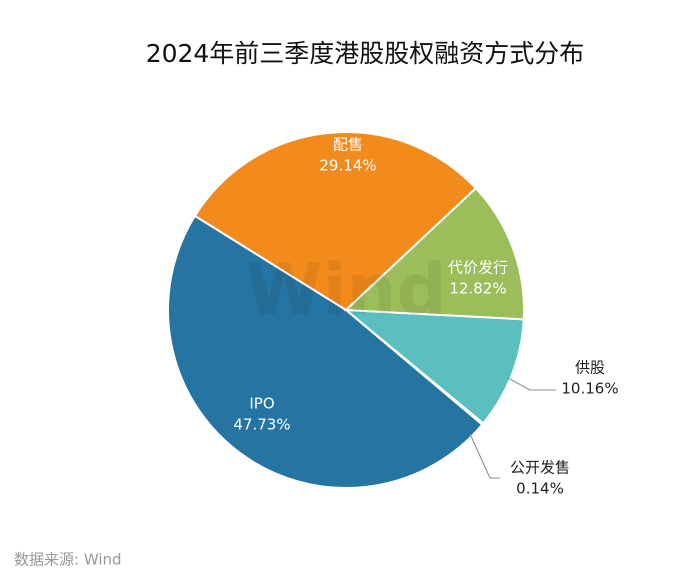 The width and height of the screenshot is (700, 578). I want to click on slice-value-label: 10.16%, so click(589, 389).